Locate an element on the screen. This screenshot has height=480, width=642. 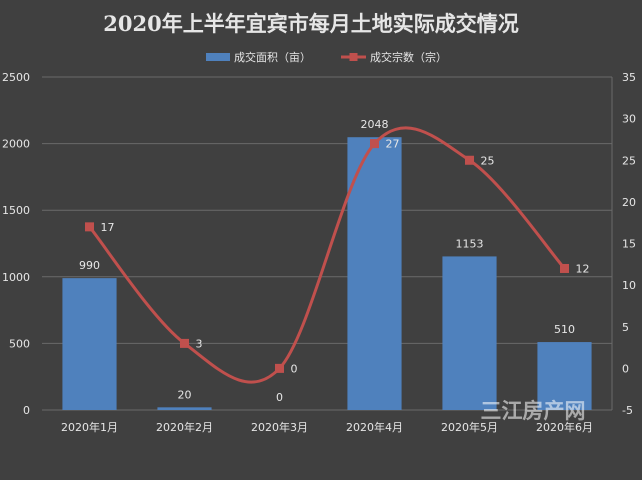
bar-value-label: 510 is located at coordinates (564, 329).